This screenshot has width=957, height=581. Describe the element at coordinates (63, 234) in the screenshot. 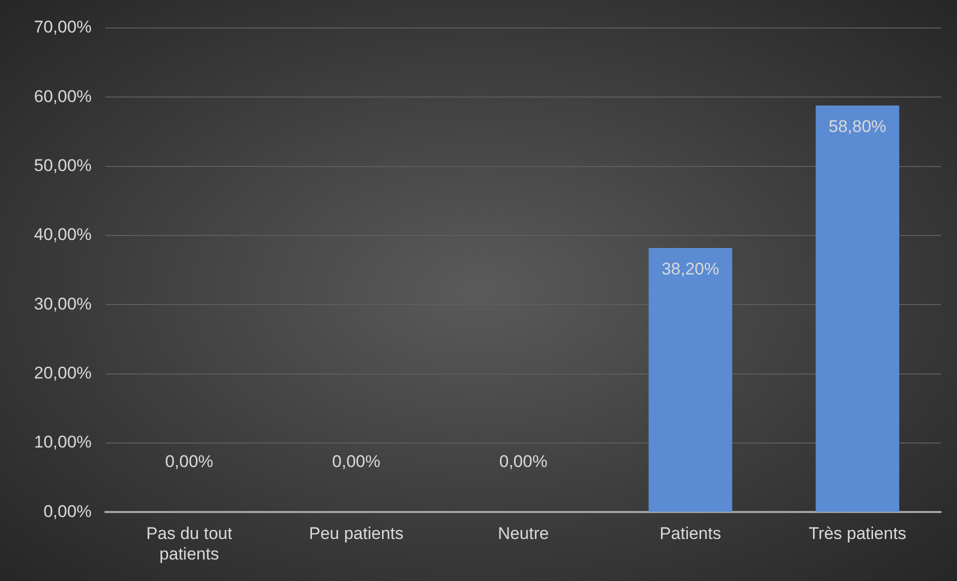

I see `y-tick-label: 40,00%` at that location.